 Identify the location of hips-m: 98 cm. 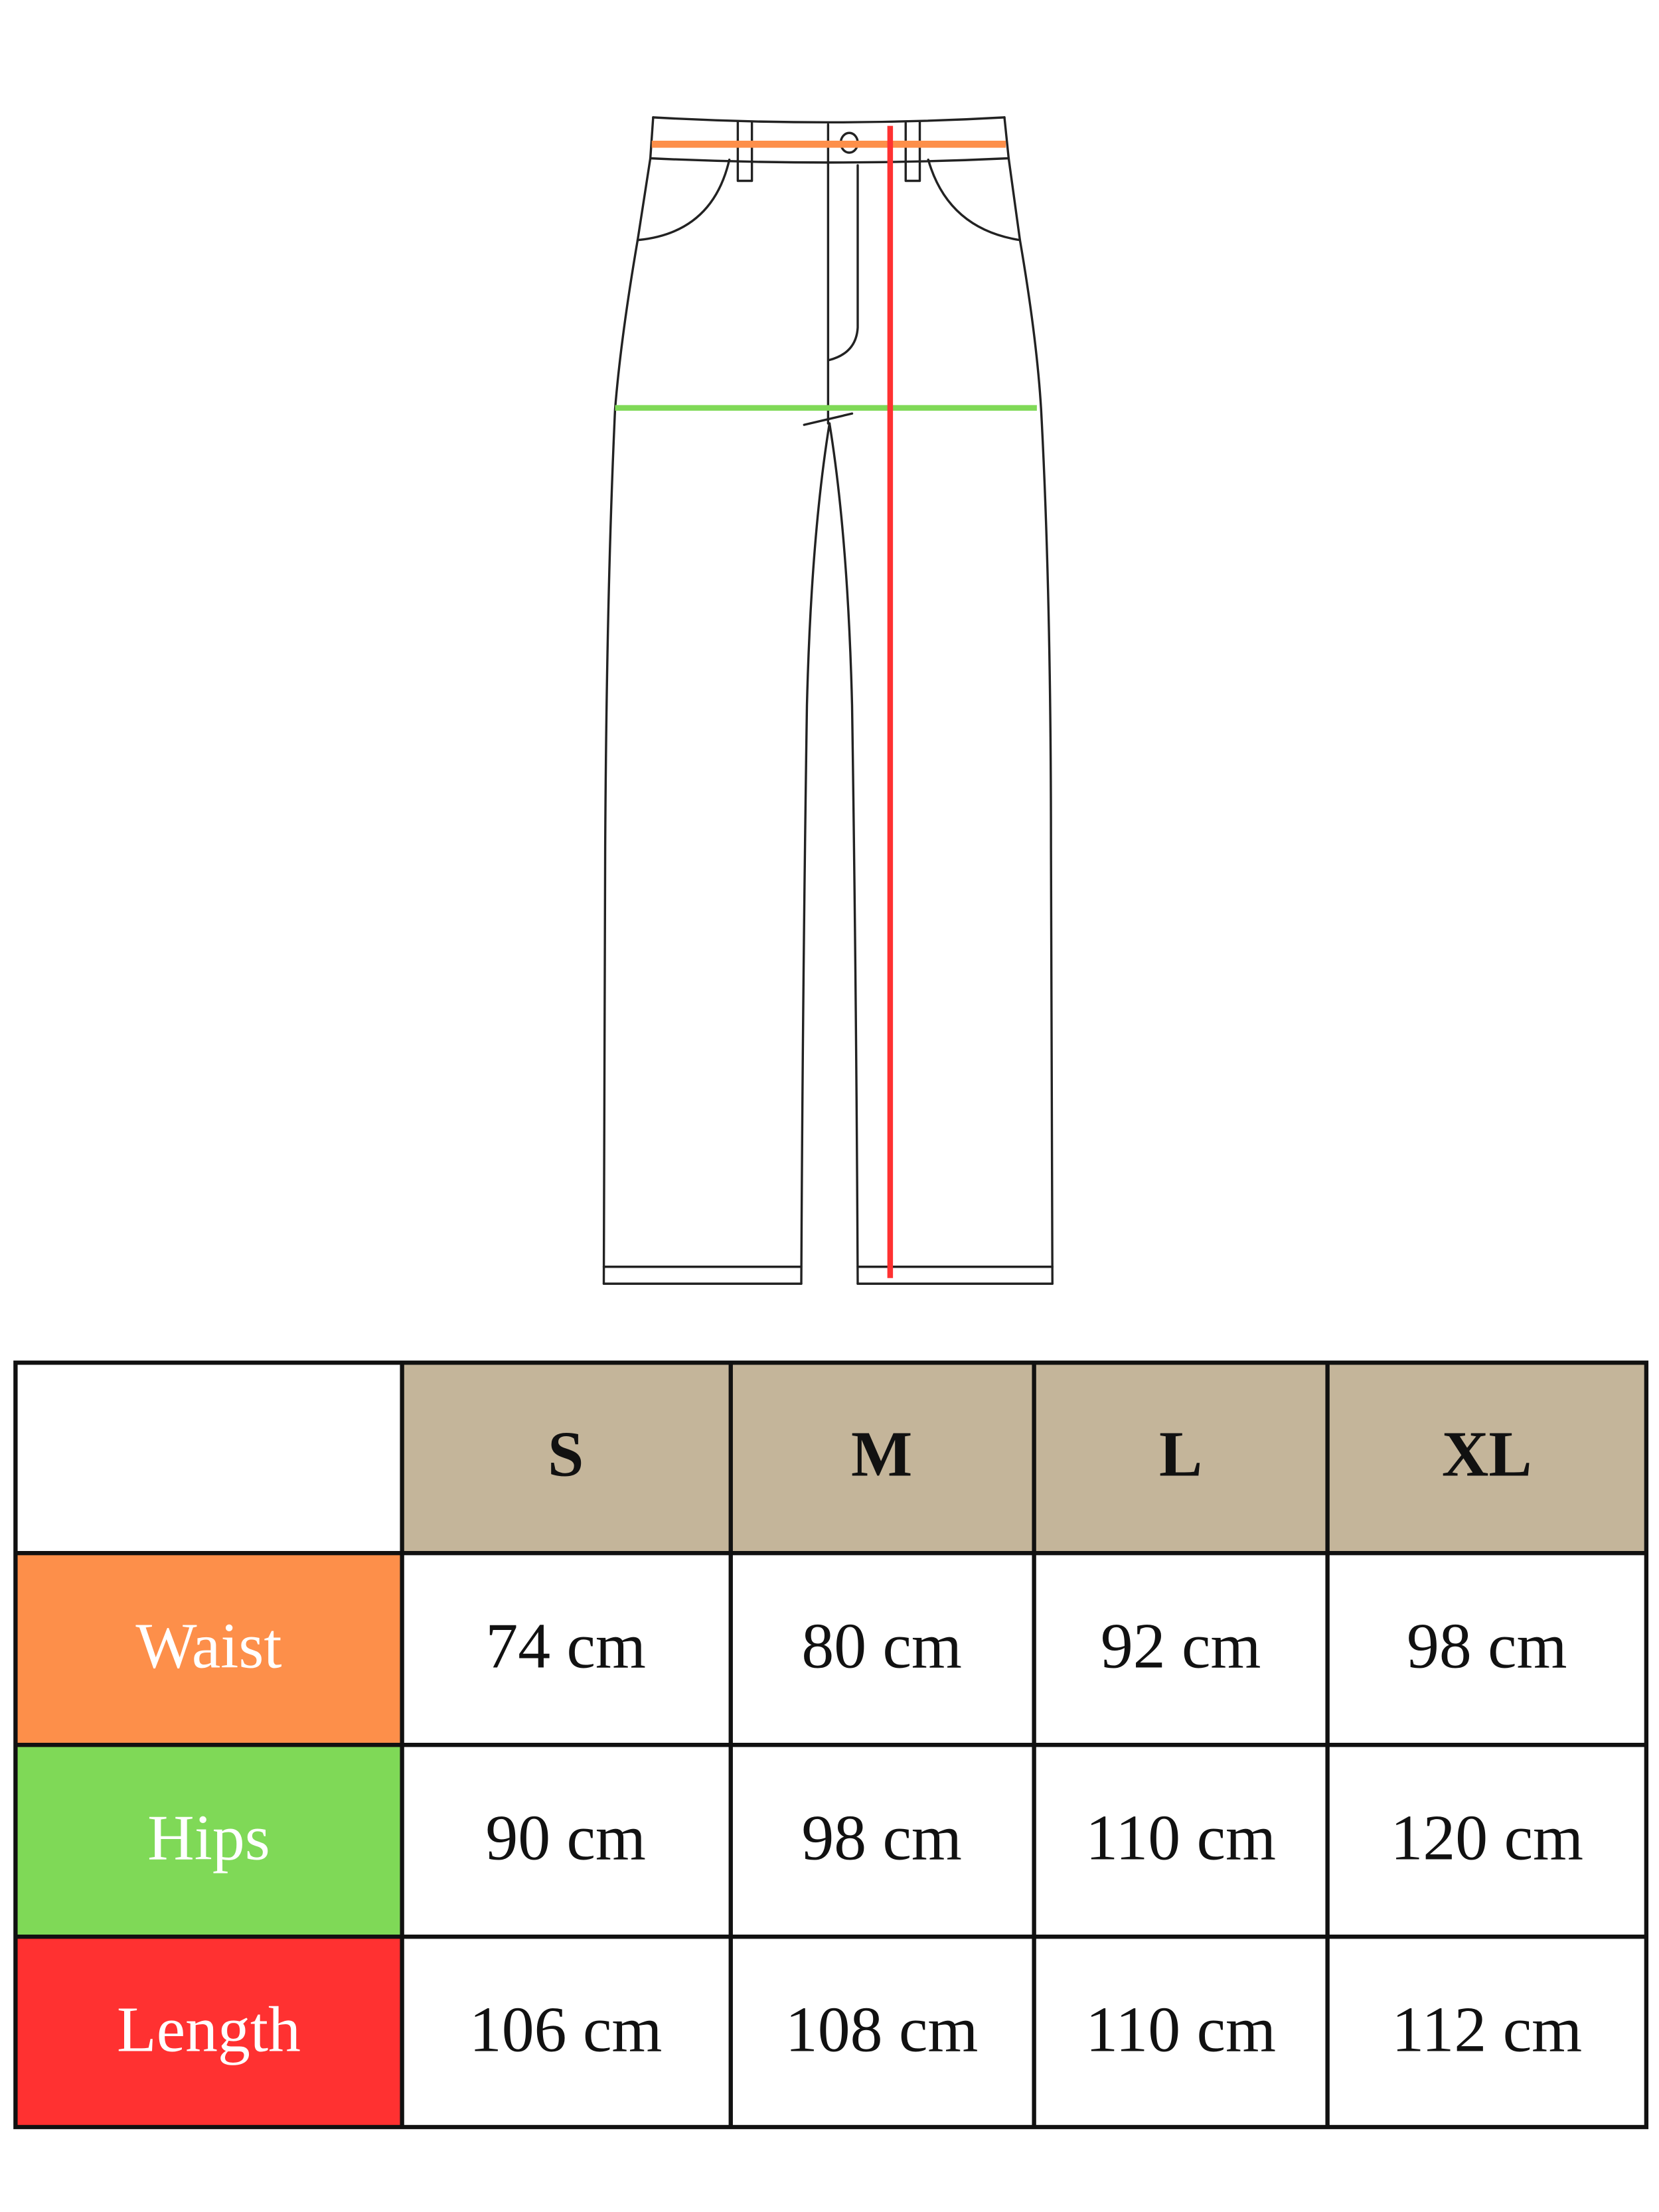
(881, 1838).